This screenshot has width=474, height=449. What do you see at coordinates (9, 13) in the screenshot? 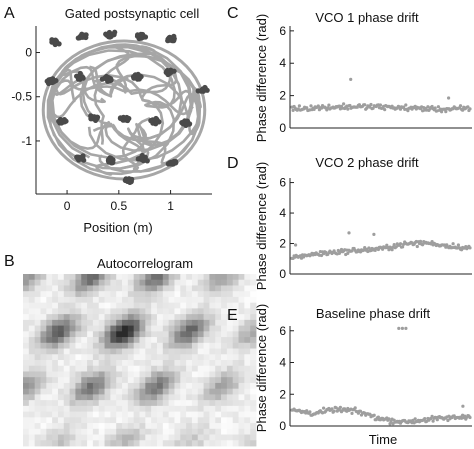
I see `panel-label-a: A` at bounding box center [9, 13].